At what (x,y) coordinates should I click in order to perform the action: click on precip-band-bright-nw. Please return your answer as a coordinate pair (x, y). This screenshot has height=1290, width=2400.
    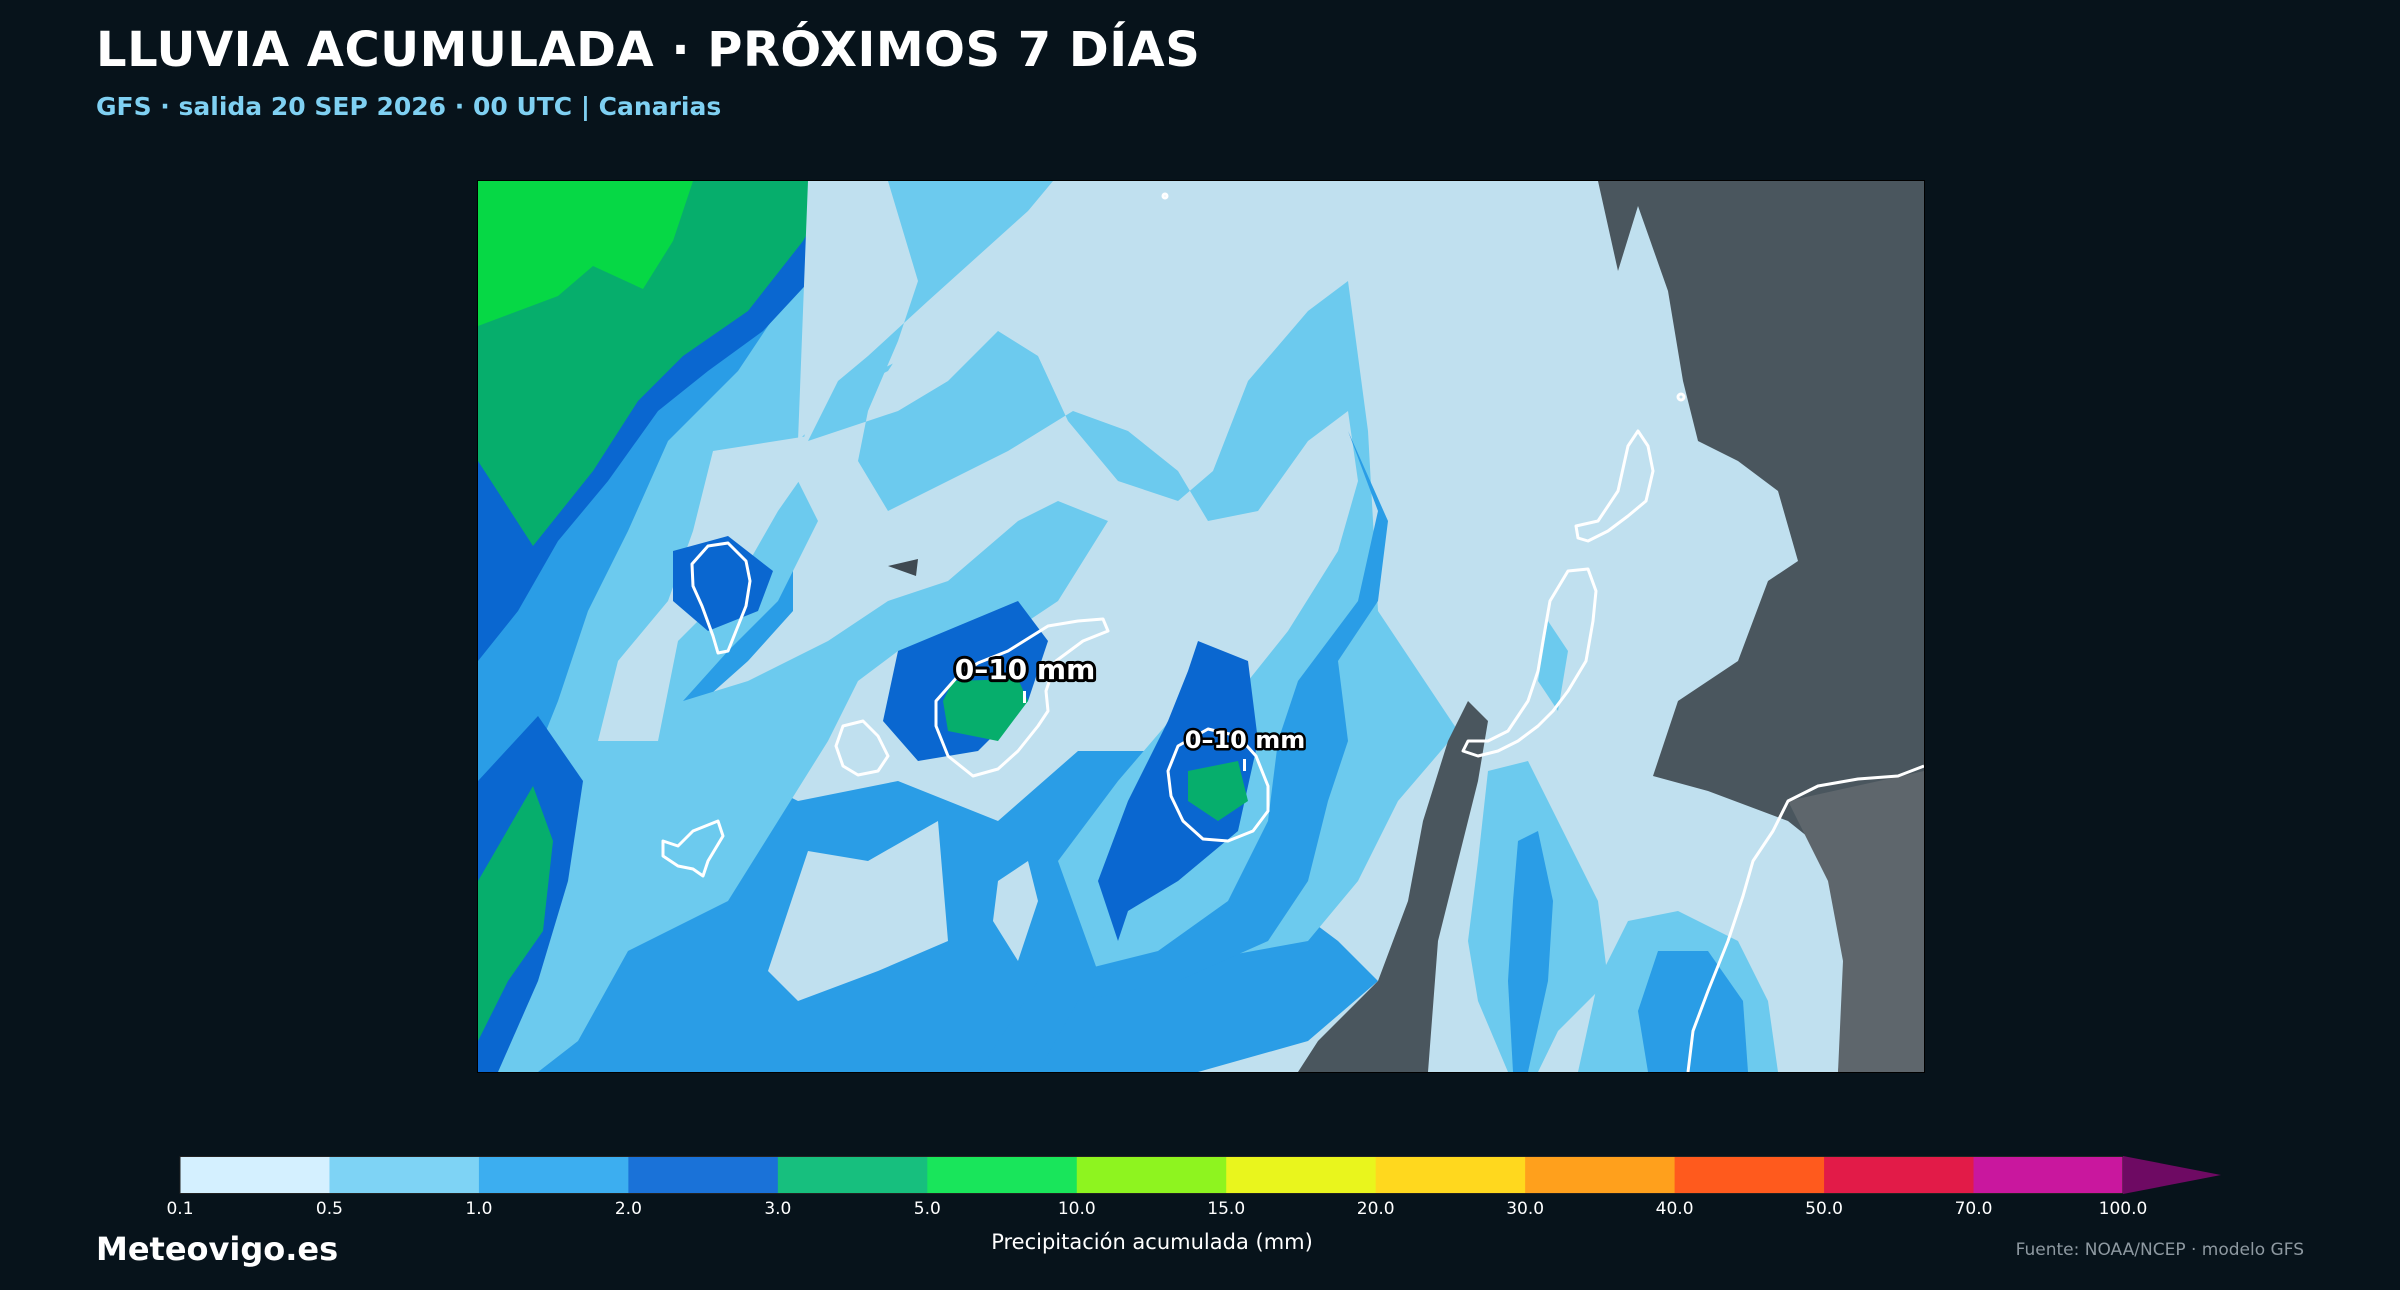
    Looking at the image, I should click on (585, 253).